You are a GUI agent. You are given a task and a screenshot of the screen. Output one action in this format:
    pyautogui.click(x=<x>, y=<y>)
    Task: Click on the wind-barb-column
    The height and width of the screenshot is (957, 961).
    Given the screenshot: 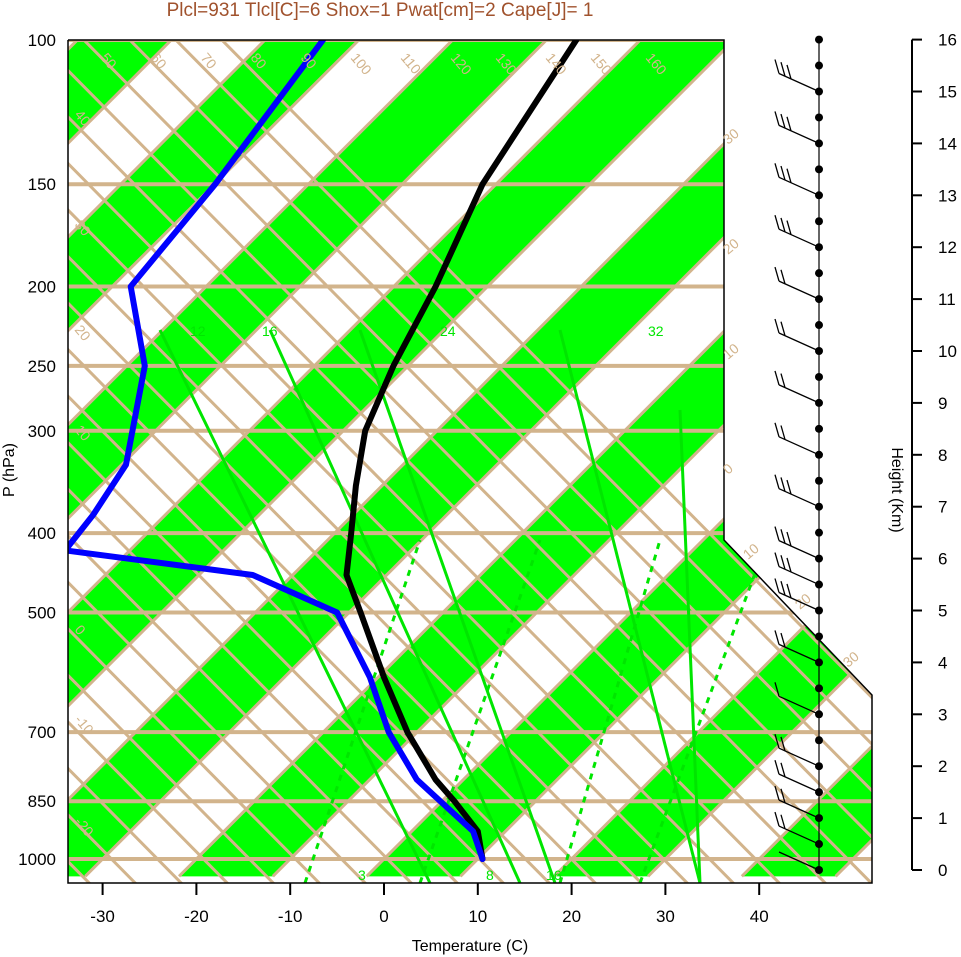 What is the action you would take?
    pyautogui.click(x=798, y=454)
    